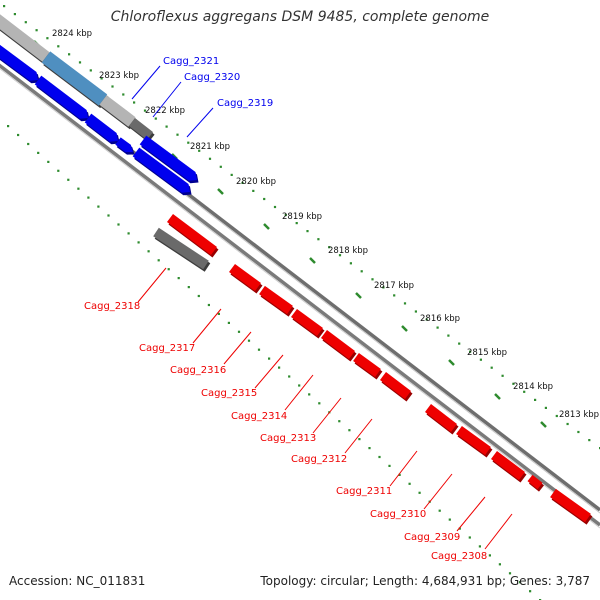 Image resolution: width=600 pixels, height=600 pixels. I want to click on tick-label: 2818 kbp, so click(348, 251).